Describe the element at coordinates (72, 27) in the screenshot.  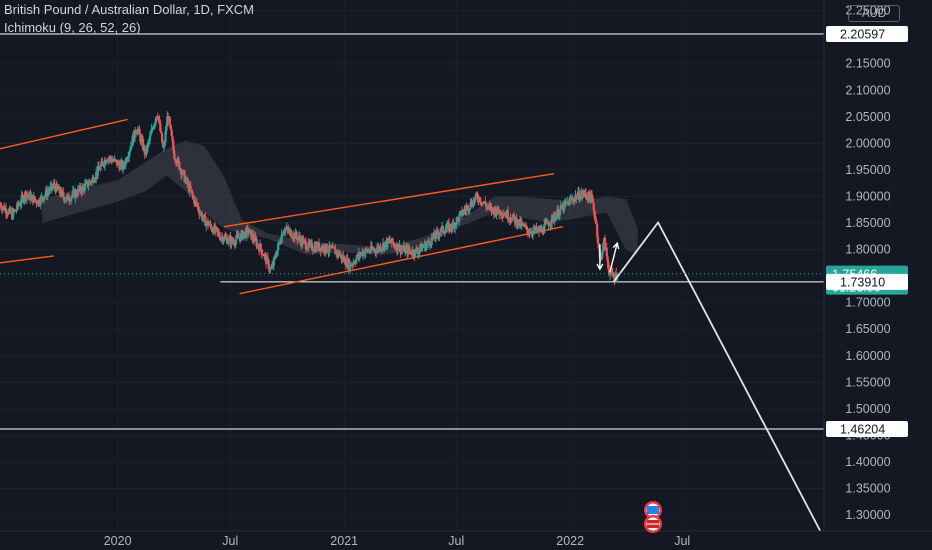
I see `indicator-legend: Ichimoku (9, 26, 52, 26)` at that location.